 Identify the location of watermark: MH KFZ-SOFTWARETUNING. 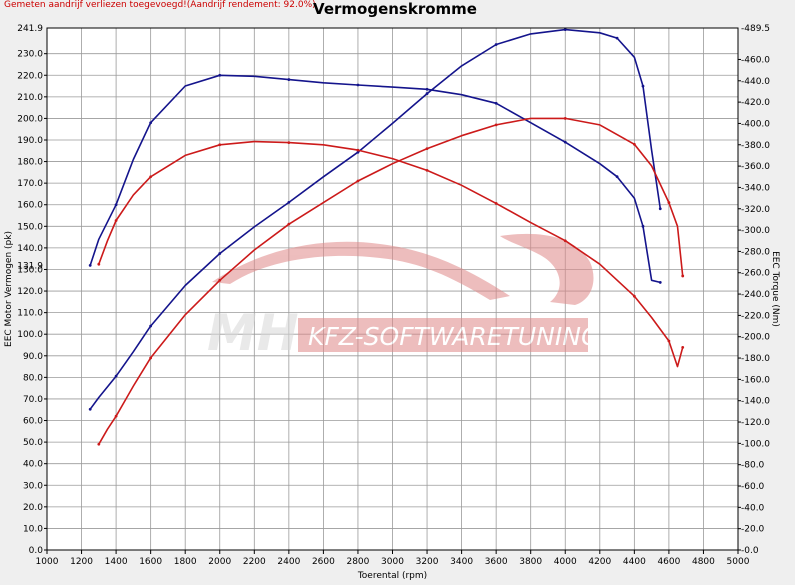
(403, 297).